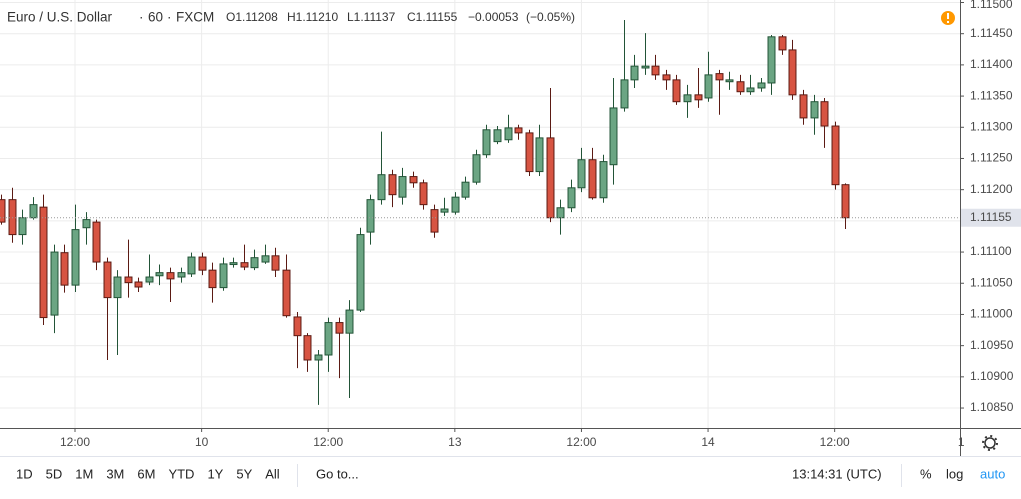 This screenshot has width=1021, height=499. I want to click on range-button: YTD, so click(181, 473).